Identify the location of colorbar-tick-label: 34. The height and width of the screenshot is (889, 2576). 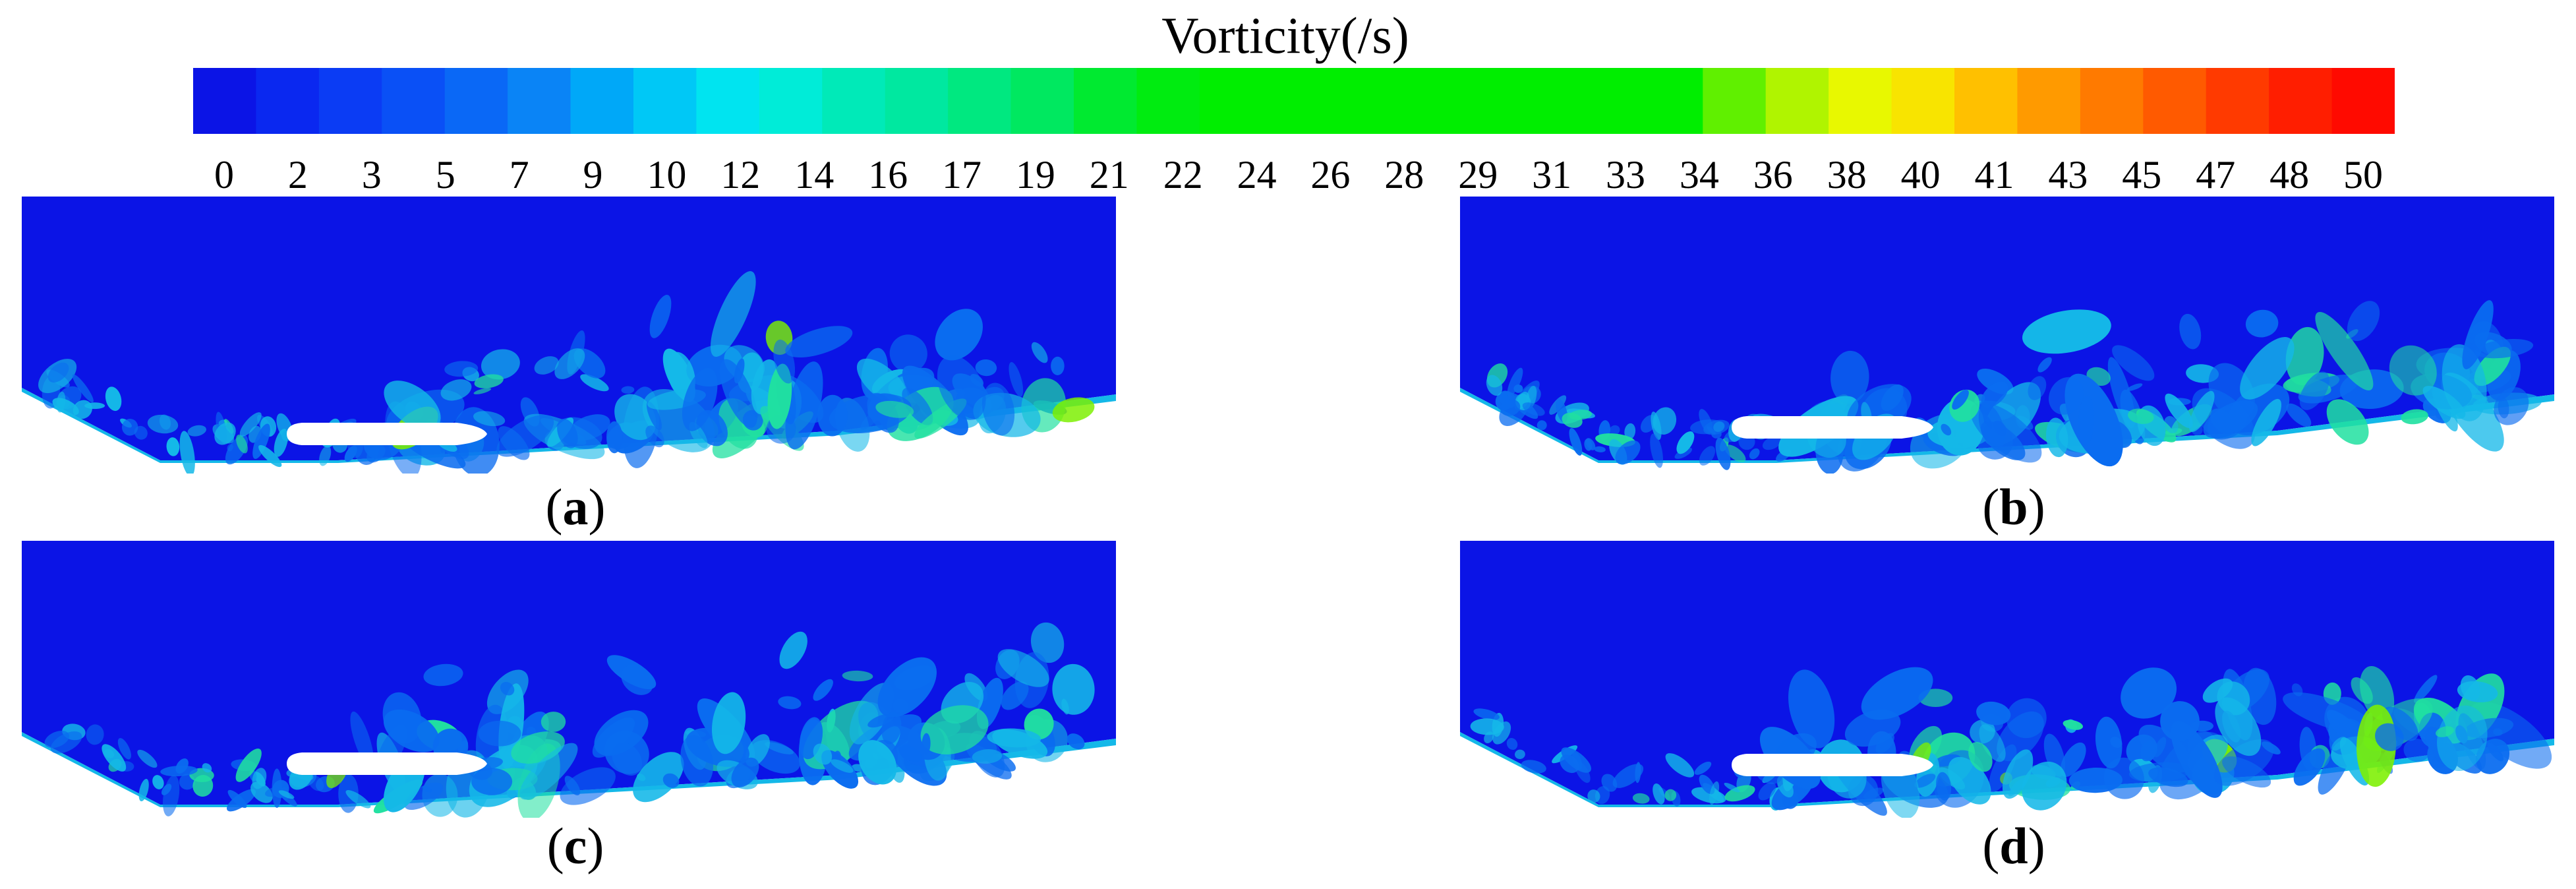
(1699, 175).